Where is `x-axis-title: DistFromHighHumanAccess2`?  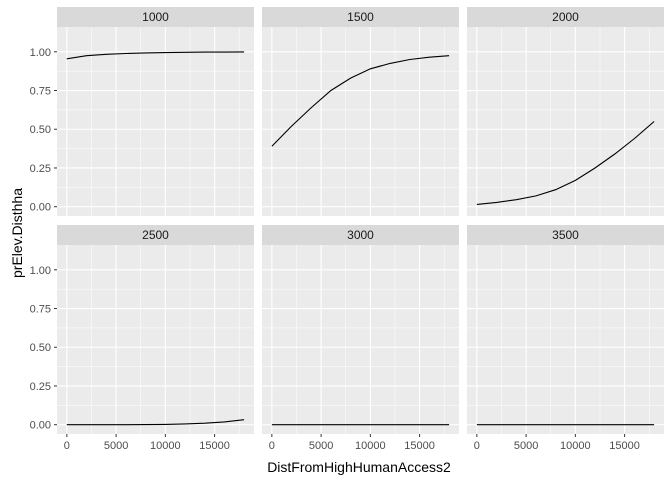
x-axis-title: DistFromHighHumanAccess2 is located at coordinates (359, 467).